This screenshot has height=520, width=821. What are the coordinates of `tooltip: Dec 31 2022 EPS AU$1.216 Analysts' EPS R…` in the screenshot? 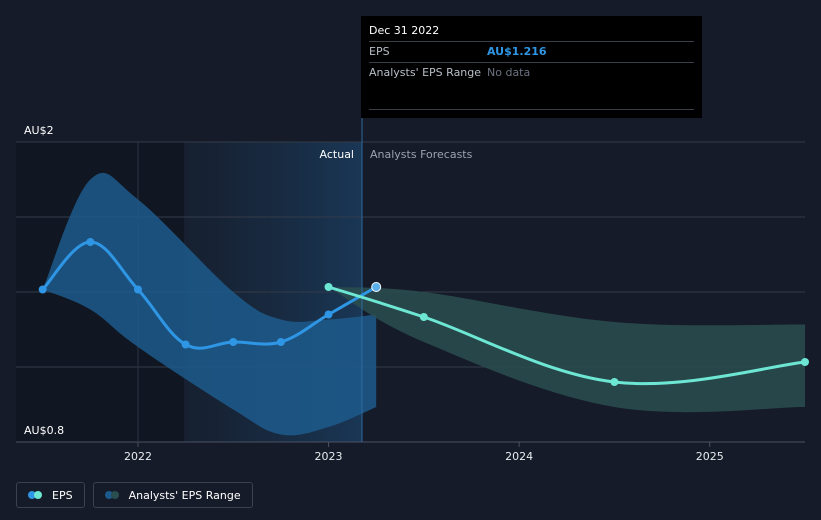 It's located at (531, 67).